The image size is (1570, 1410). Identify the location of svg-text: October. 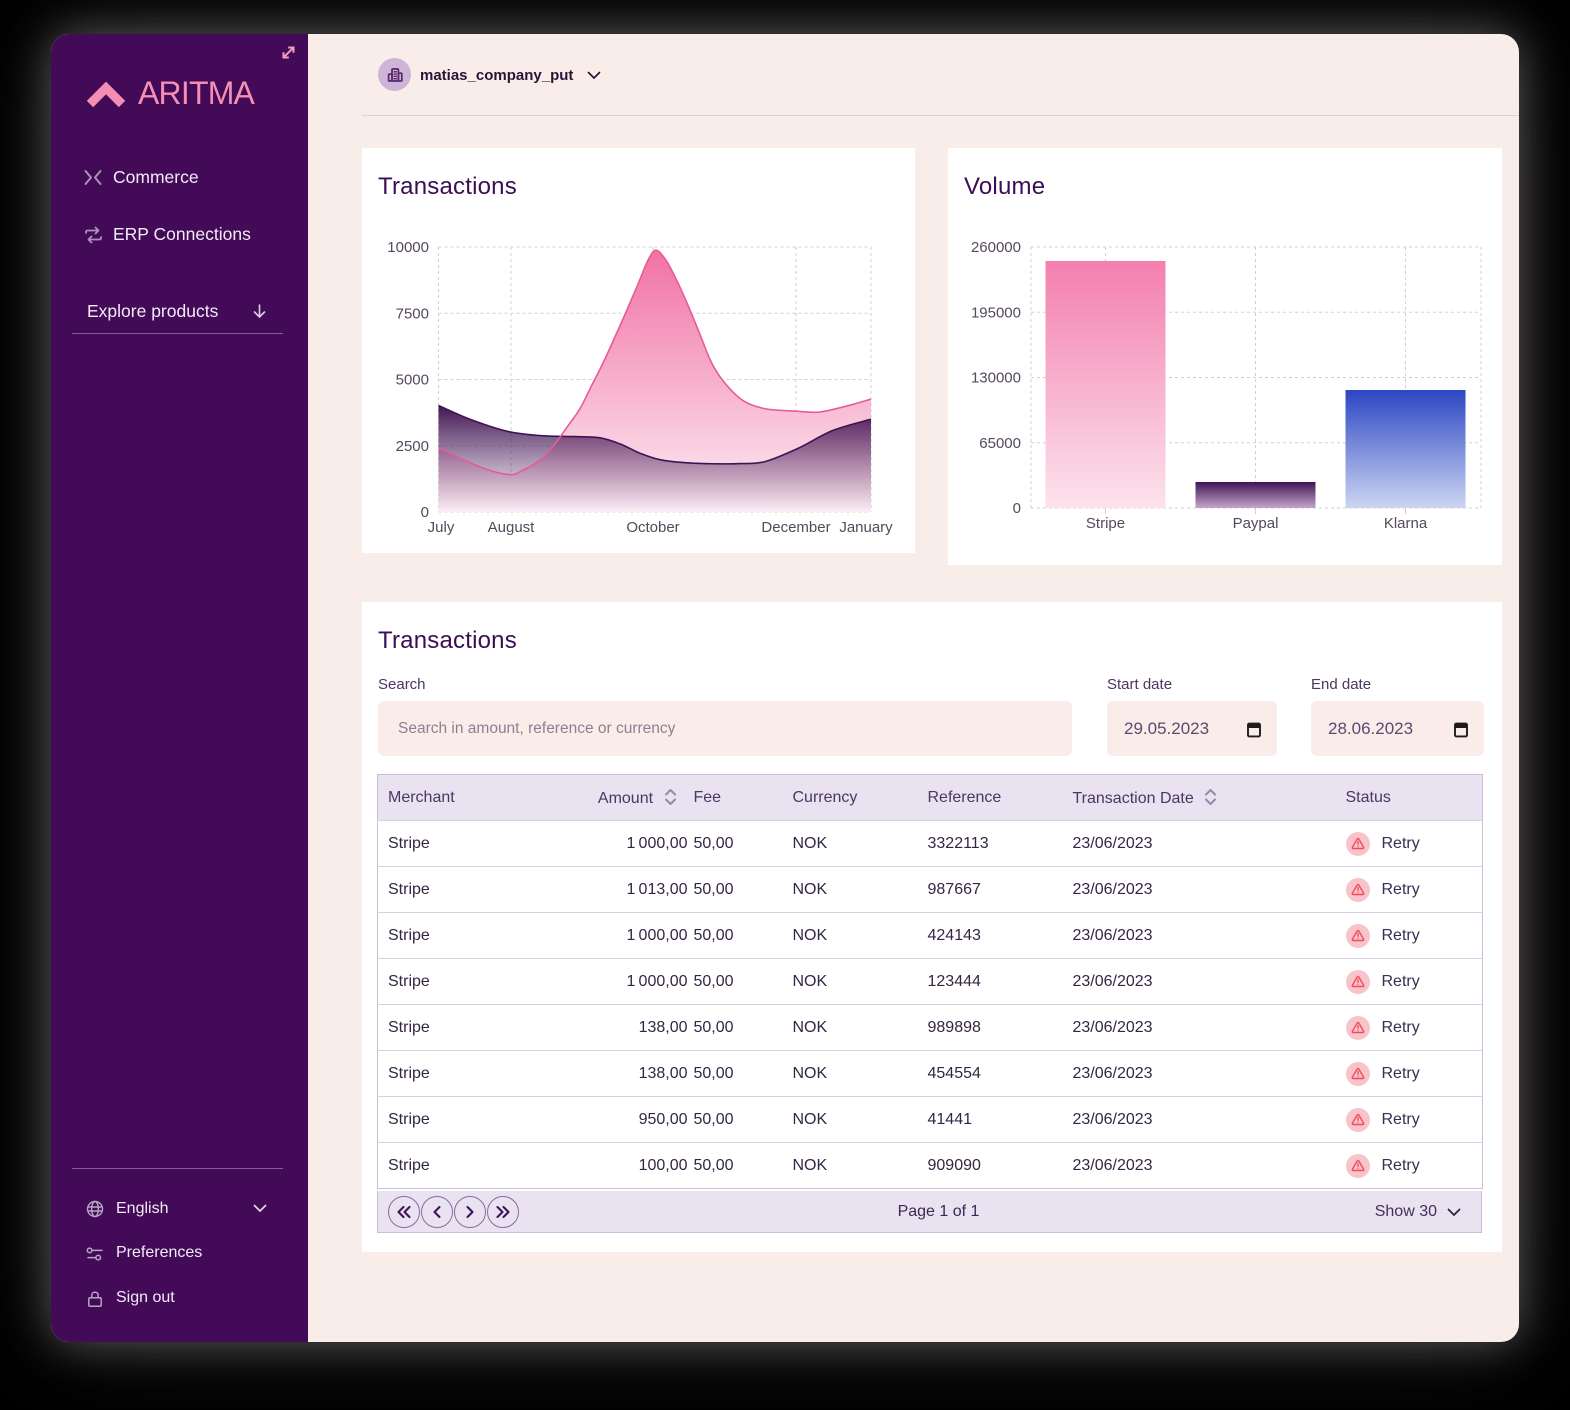
(652, 527).